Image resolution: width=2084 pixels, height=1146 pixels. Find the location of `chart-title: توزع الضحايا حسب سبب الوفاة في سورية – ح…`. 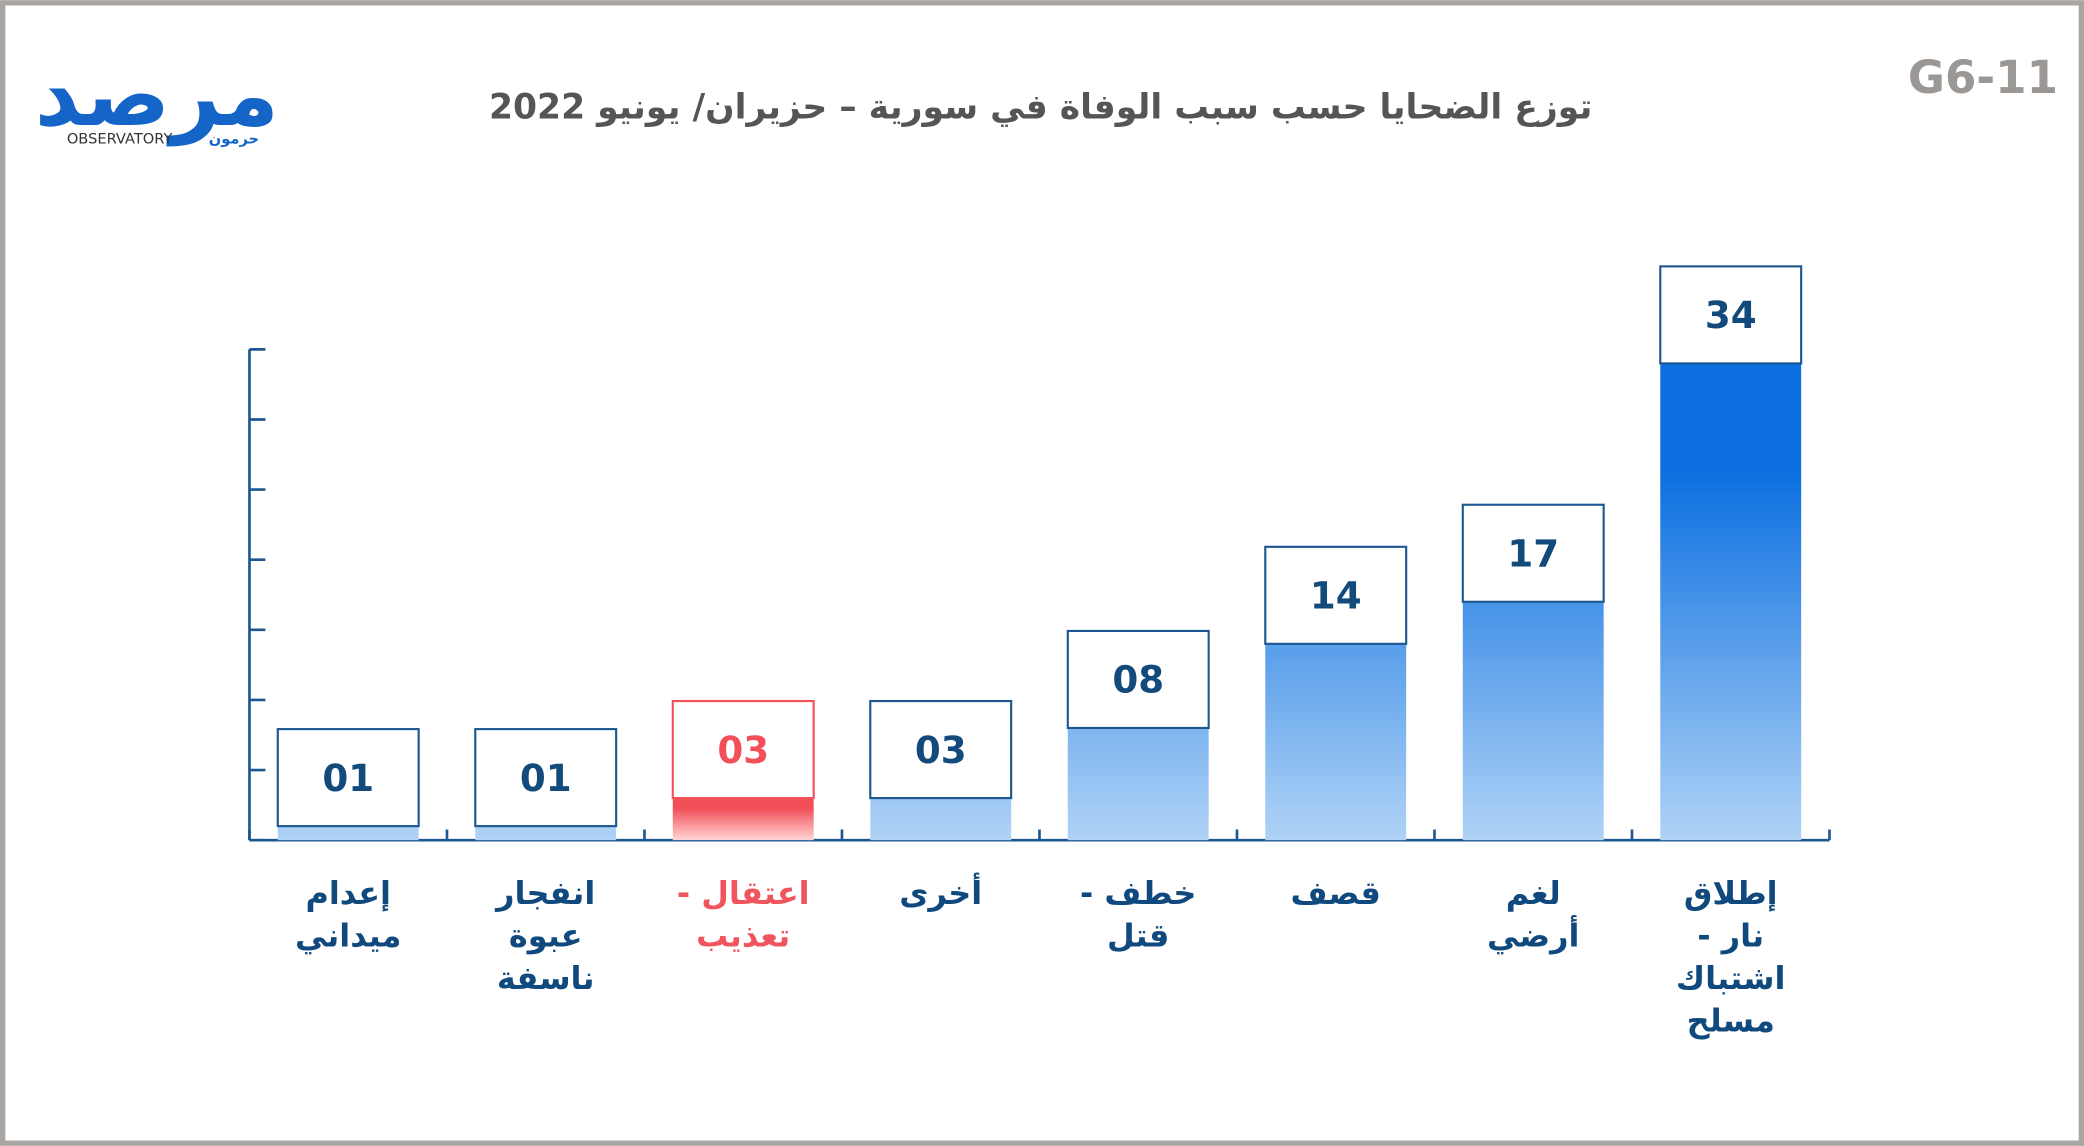

chart-title: توزع الضحايا حسب سبب الوفاة في سورية – ح… is located at coordinates (1040, 108).